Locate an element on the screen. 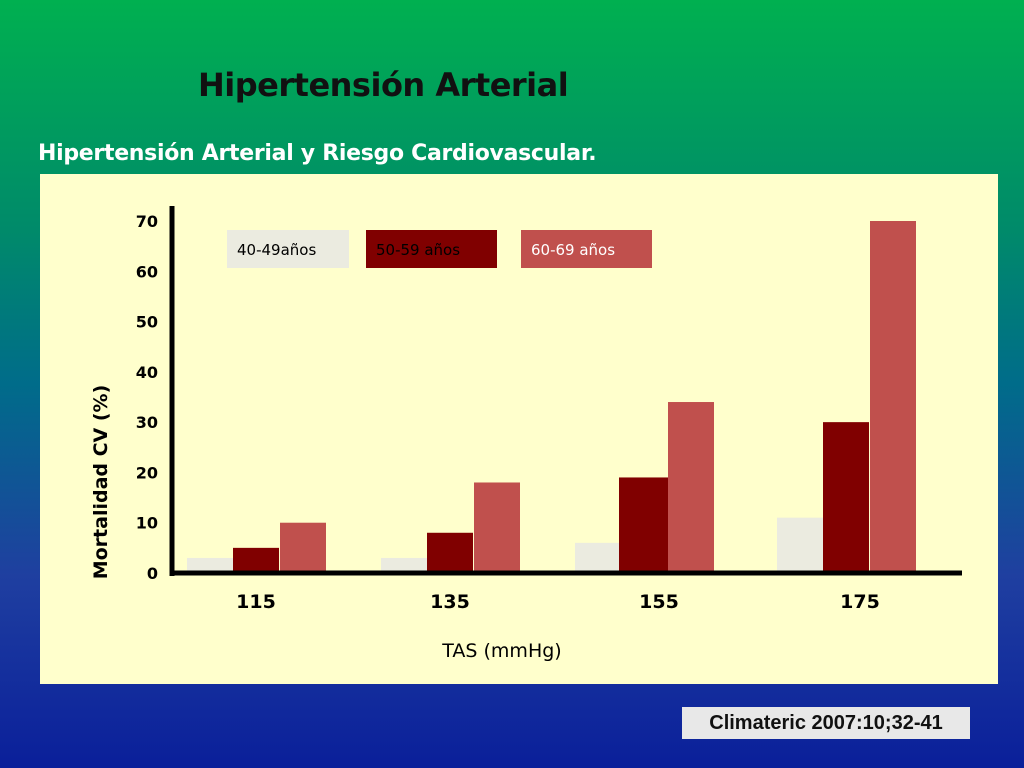 The image size is (1024, 768). y-tick-label: 0 is located at coordinates (152, 573).